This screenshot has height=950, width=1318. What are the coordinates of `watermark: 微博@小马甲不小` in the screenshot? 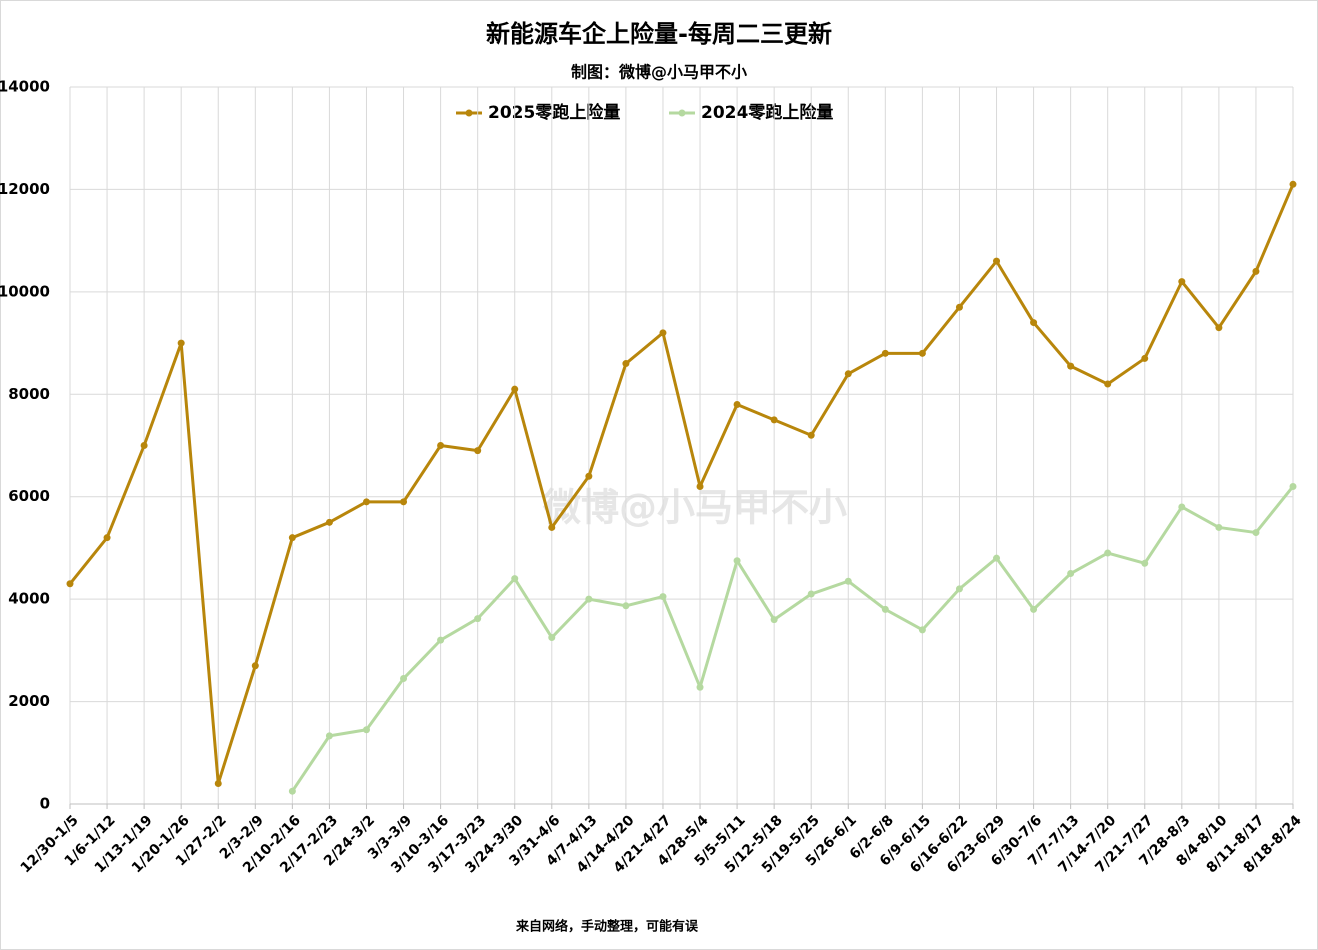 It's located at (694, 508).